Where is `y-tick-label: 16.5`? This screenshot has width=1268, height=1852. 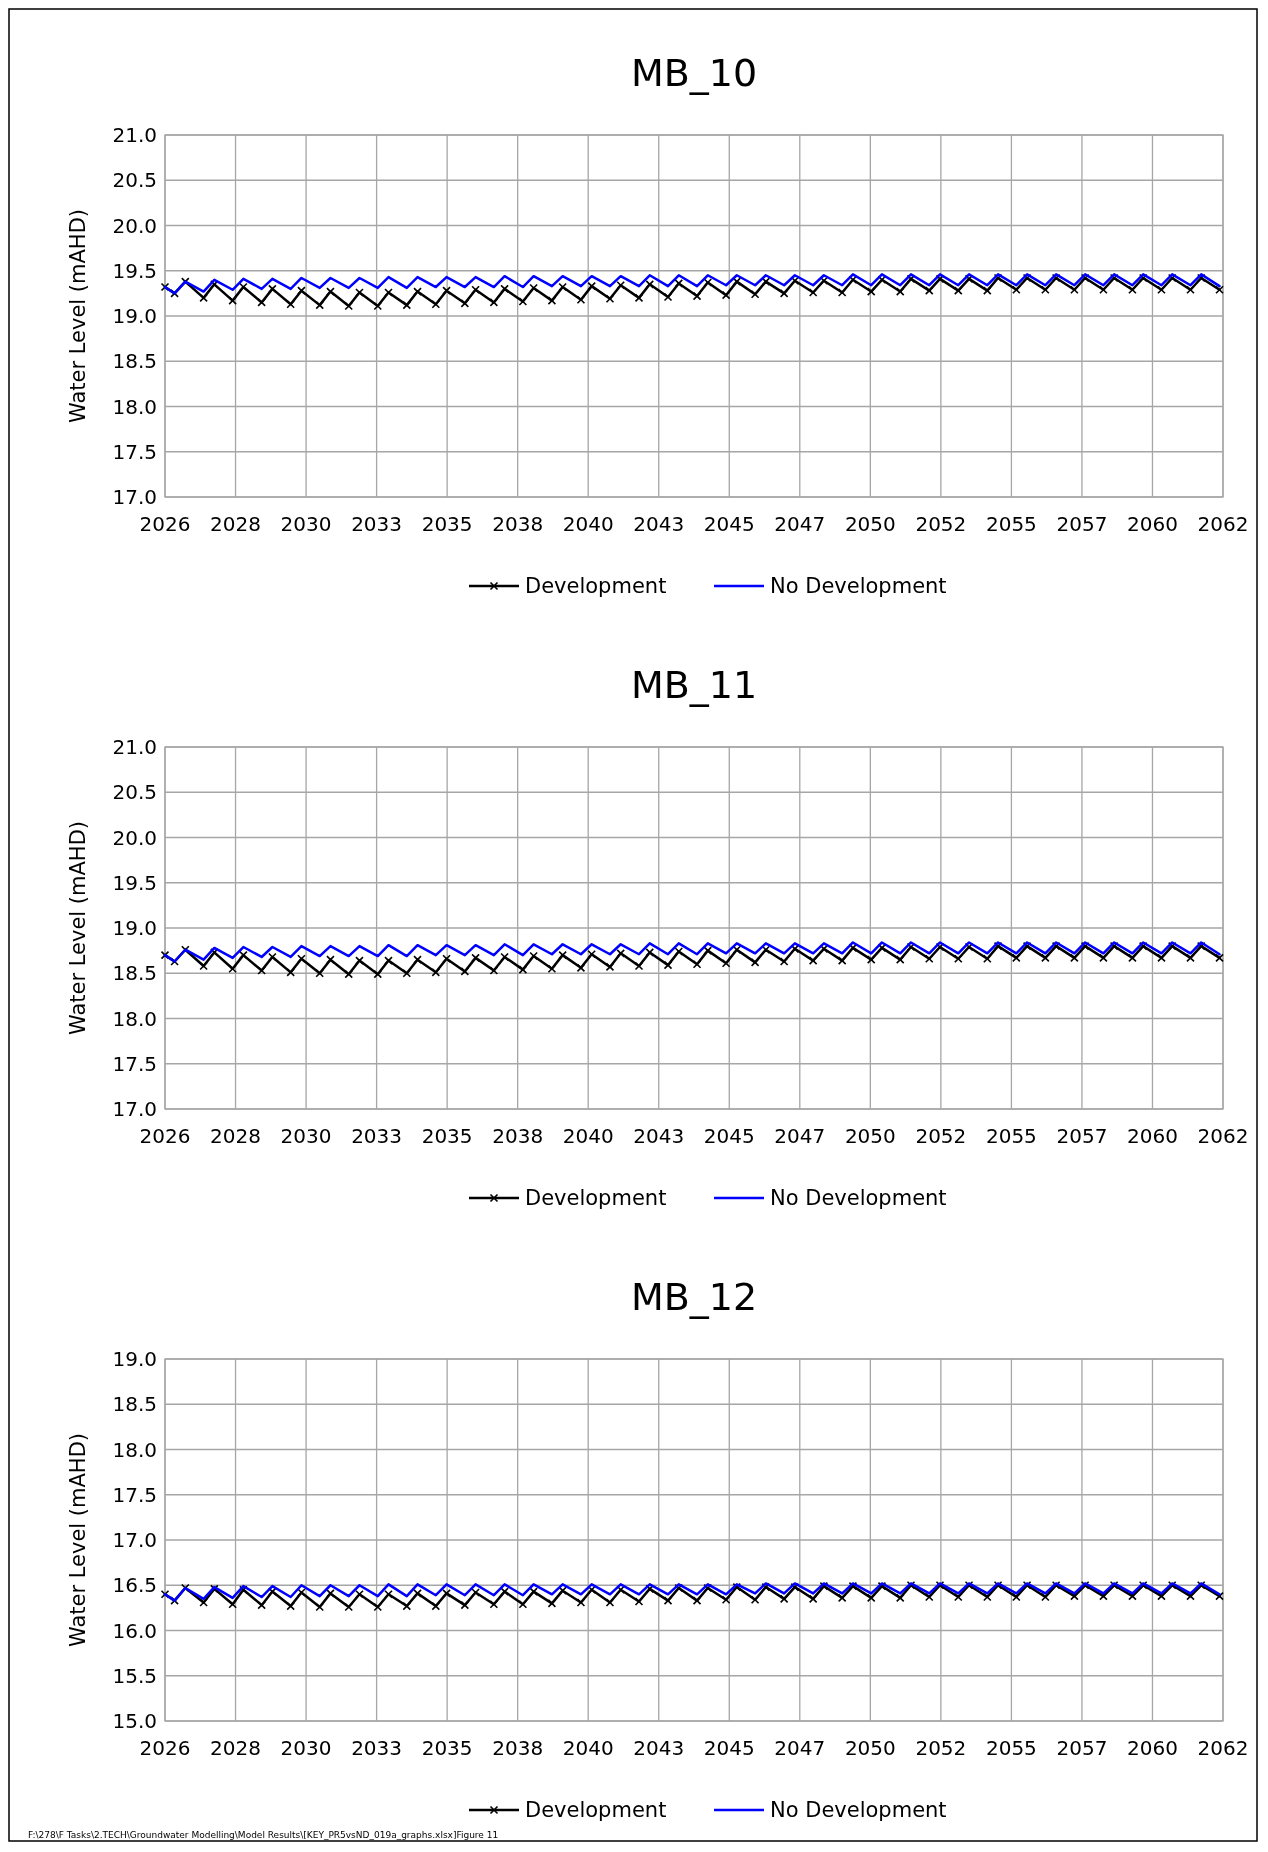 y-tick-label: 16.5 is located at coordinates (134, 1585).